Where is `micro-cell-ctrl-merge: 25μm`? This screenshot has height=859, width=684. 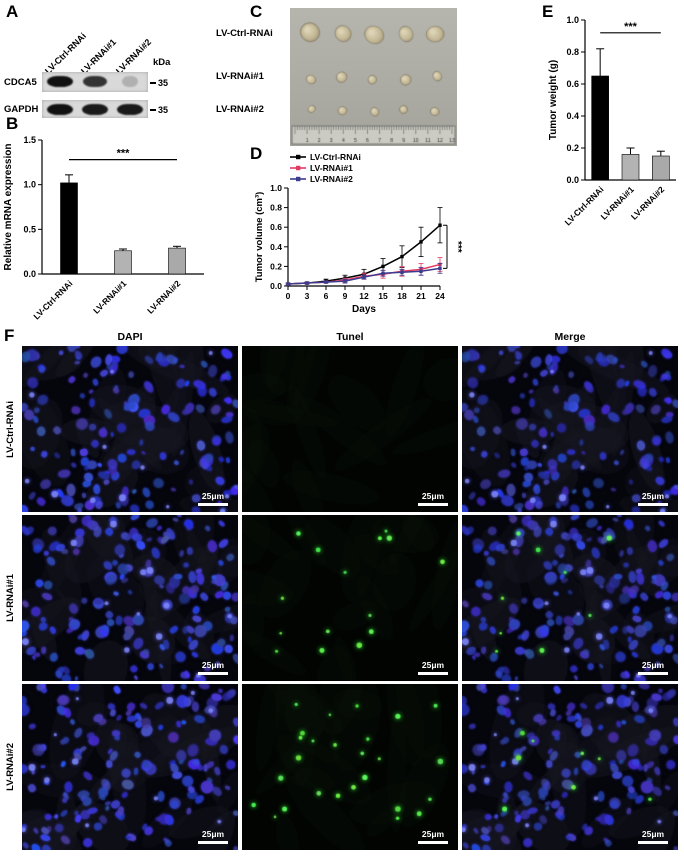 micro-cell-ctrl-merge: 25μm is located at coordinates (570, 429).